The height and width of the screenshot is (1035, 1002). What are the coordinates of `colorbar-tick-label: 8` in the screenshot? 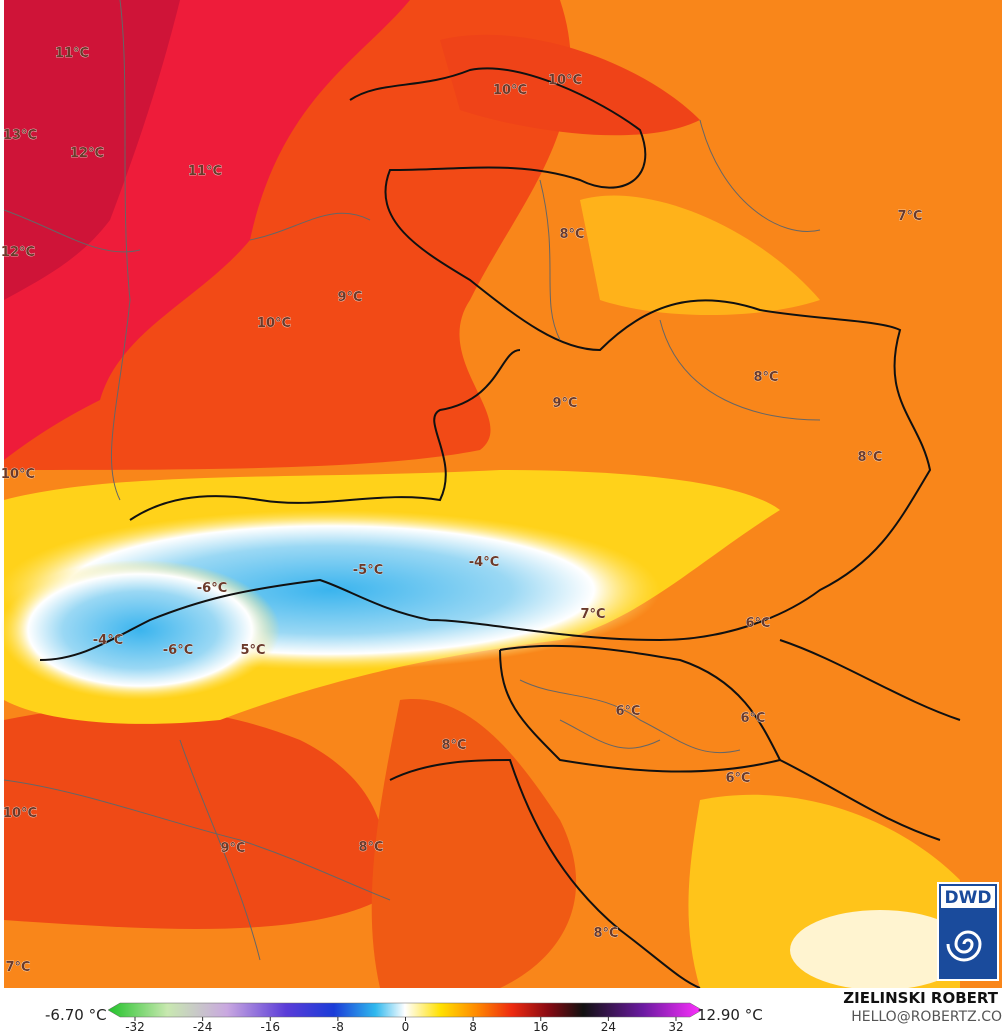 It's located at (473, 1027).